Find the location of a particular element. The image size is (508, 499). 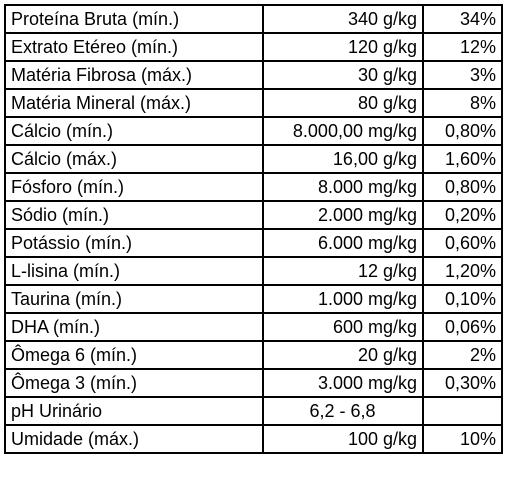

nutrient-percent: 34% is located at coordinates (462, 19).